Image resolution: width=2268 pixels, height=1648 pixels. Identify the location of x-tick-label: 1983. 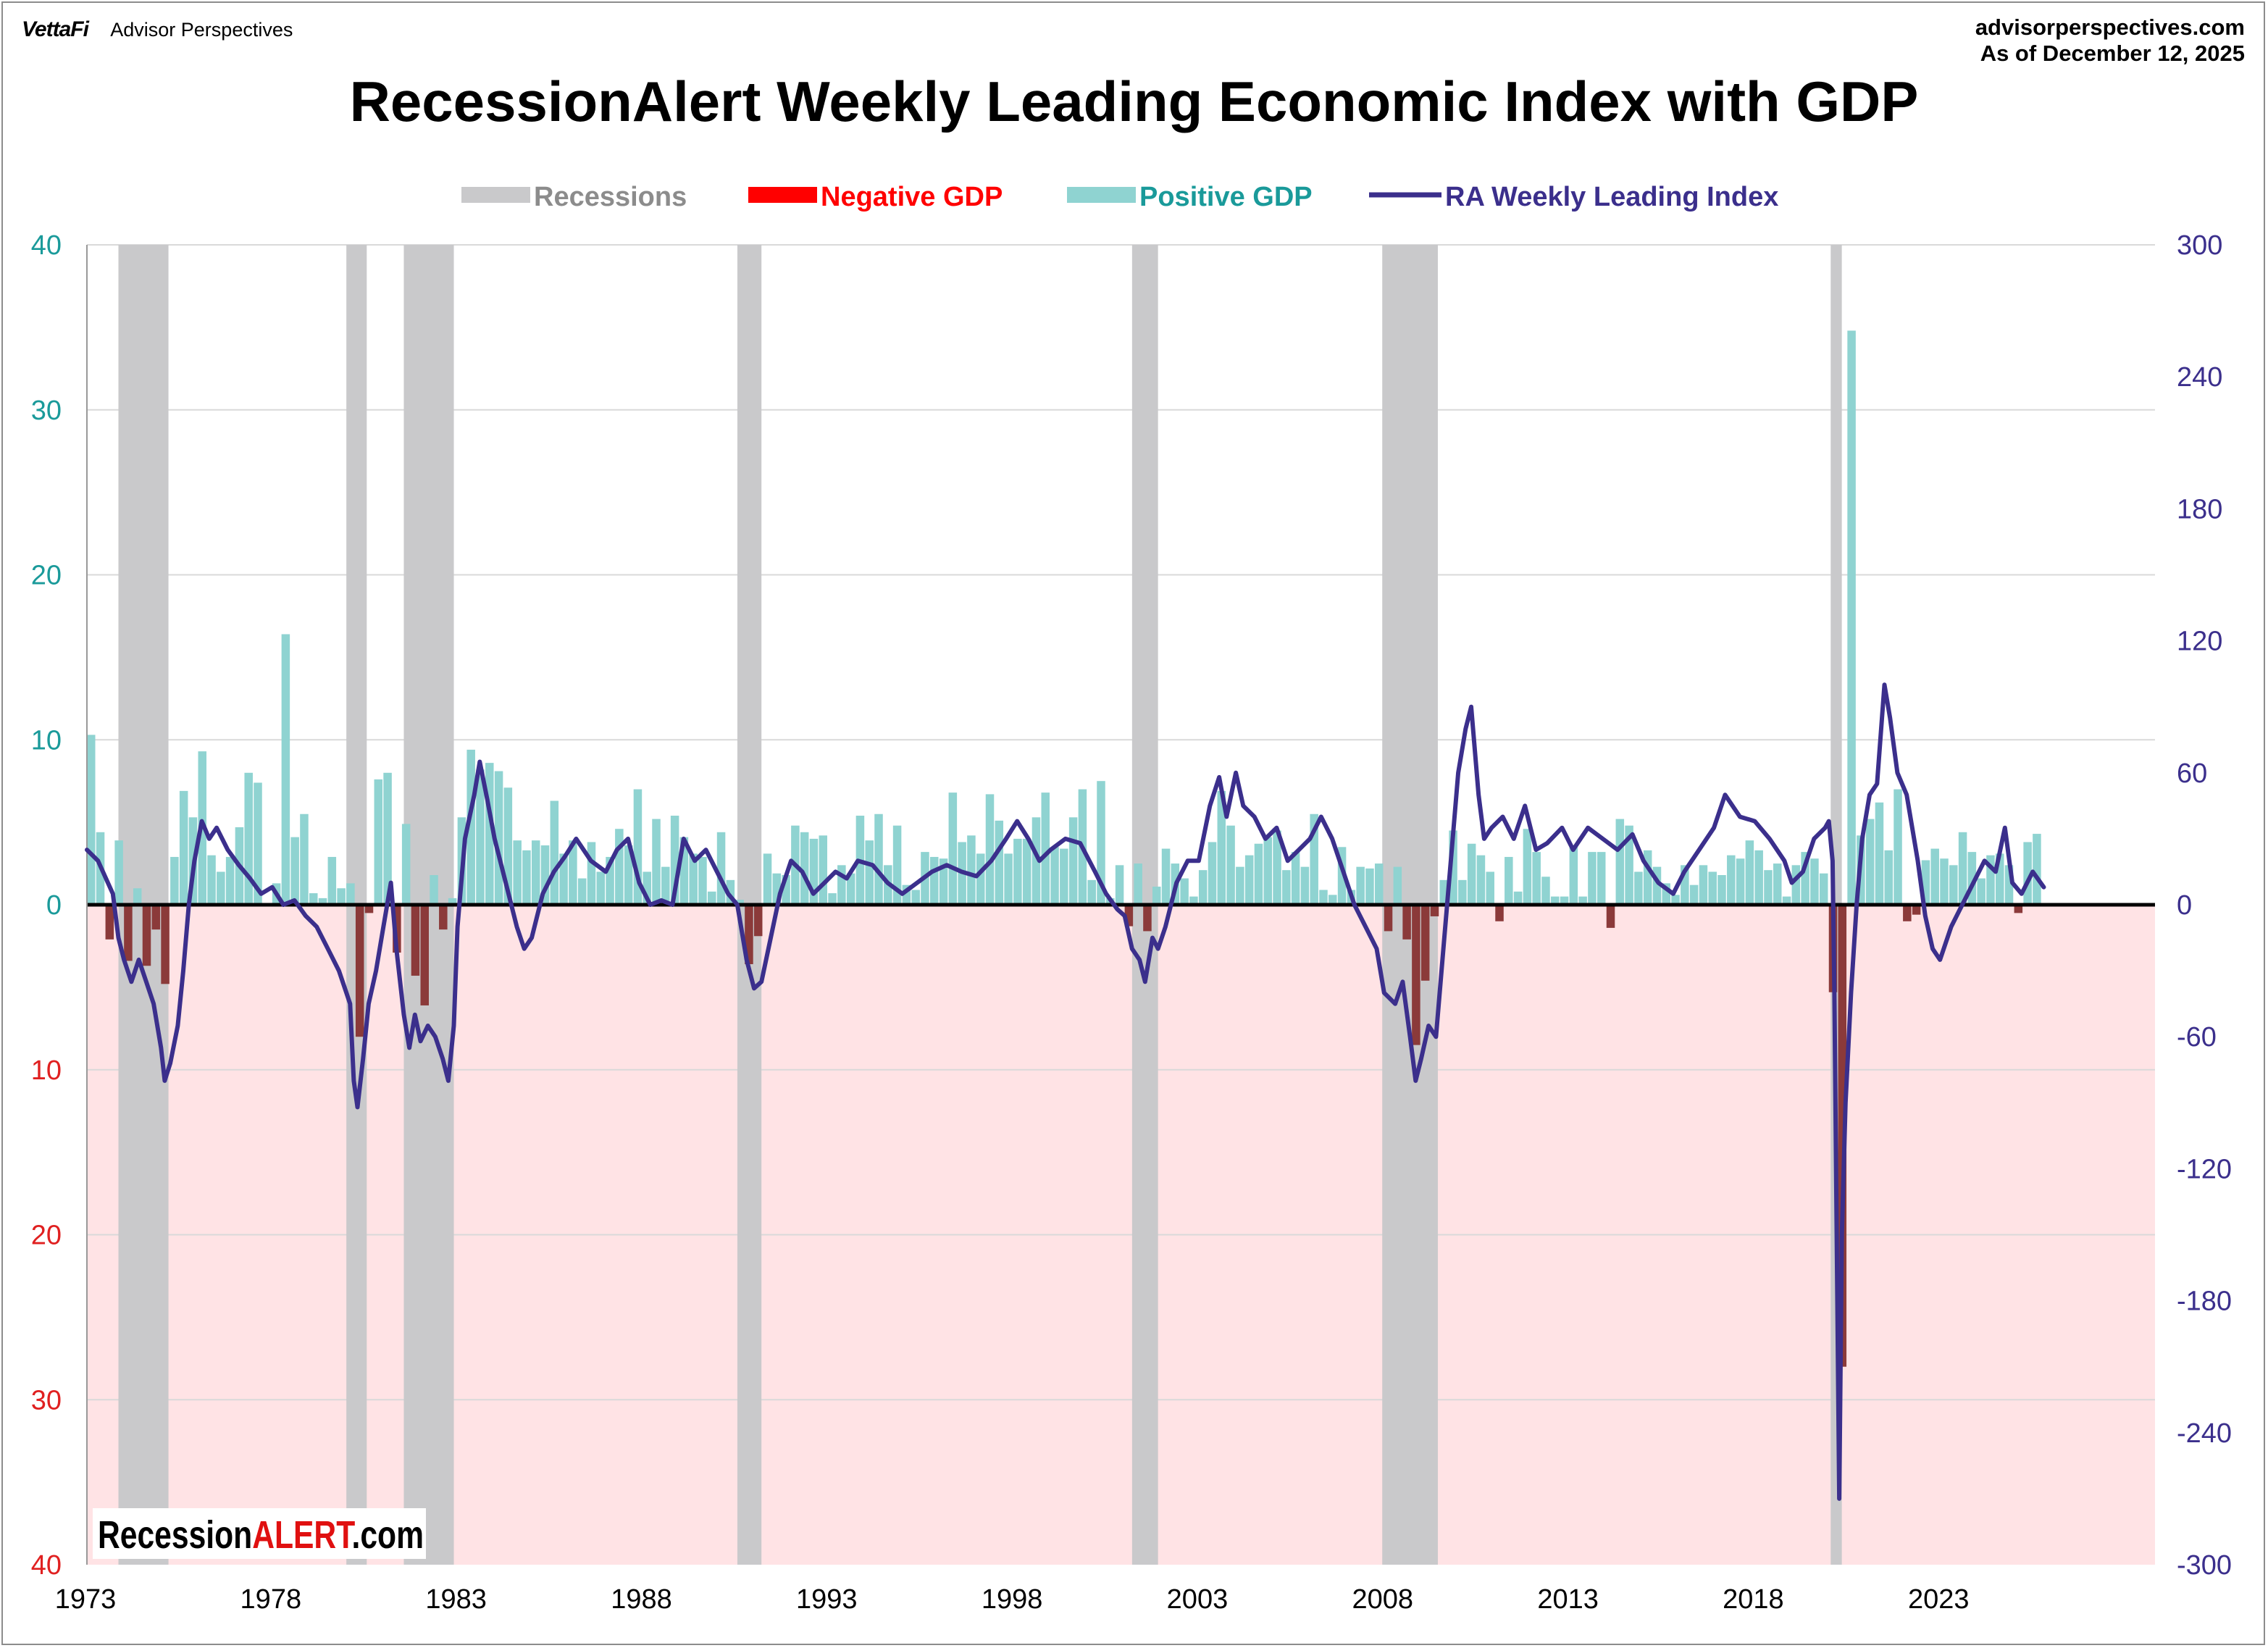
(456, 1599).